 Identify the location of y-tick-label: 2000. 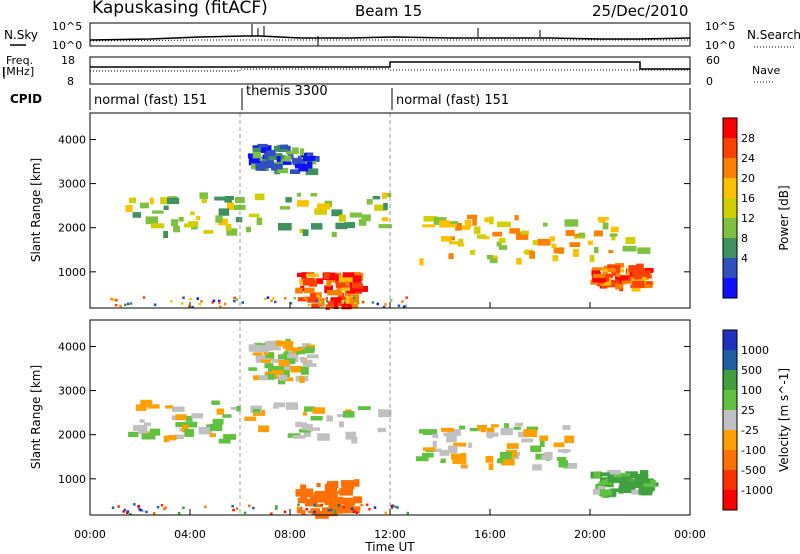
(72, 435).